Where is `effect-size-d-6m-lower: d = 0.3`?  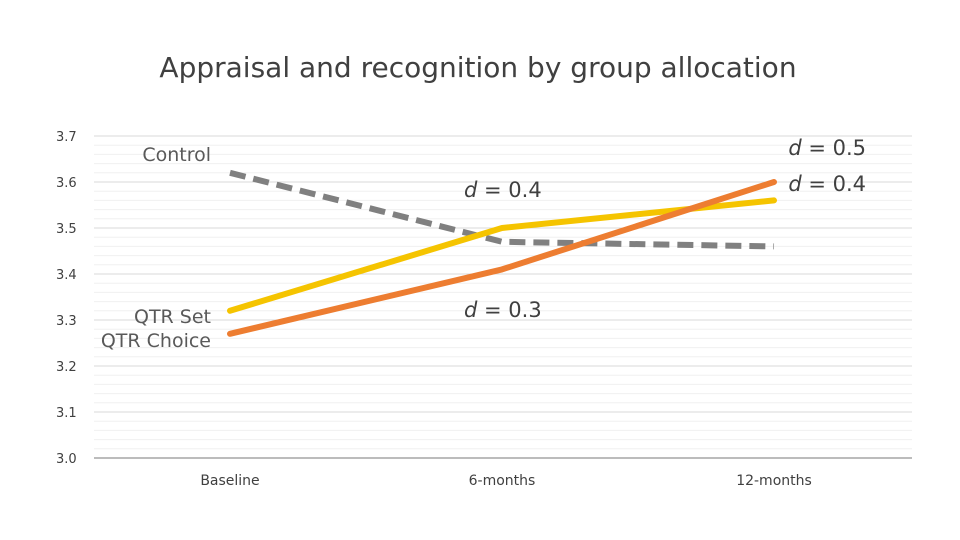 effect-size-d-6m-lower: d = 0.3 is located at coordinates (503, 310).